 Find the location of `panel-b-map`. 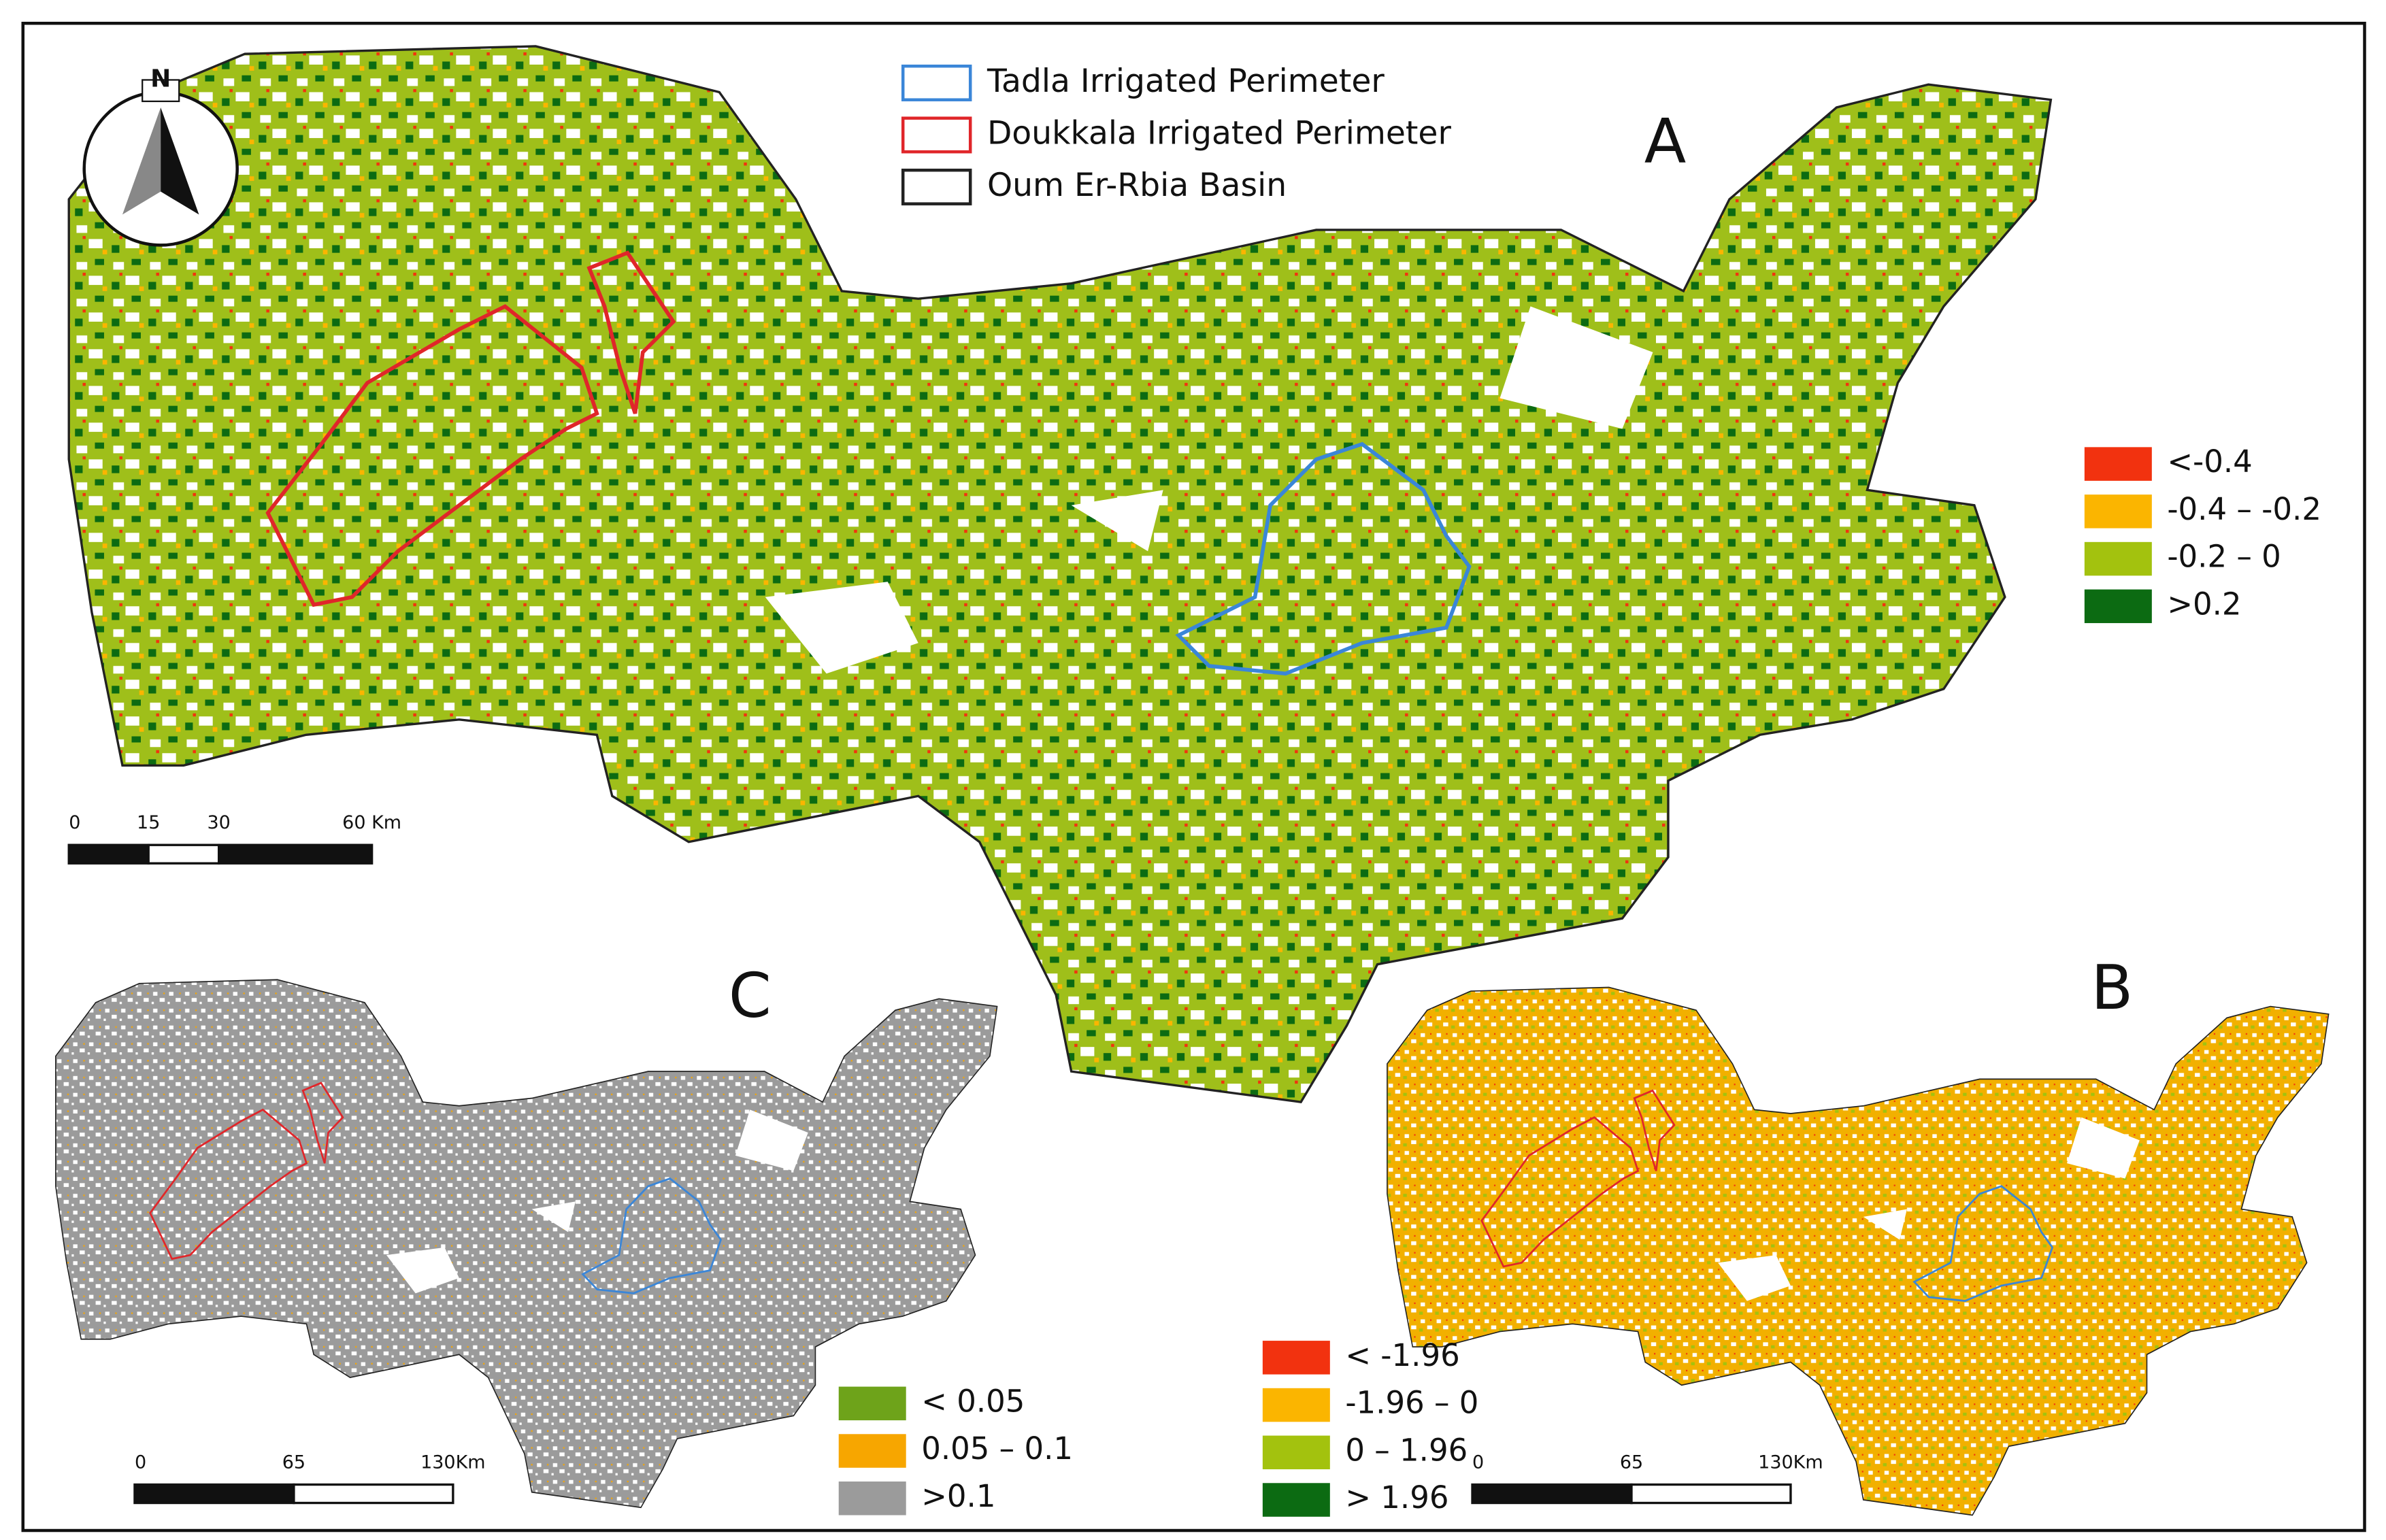

panel-b-map is located at coordinates (1858, 1251).